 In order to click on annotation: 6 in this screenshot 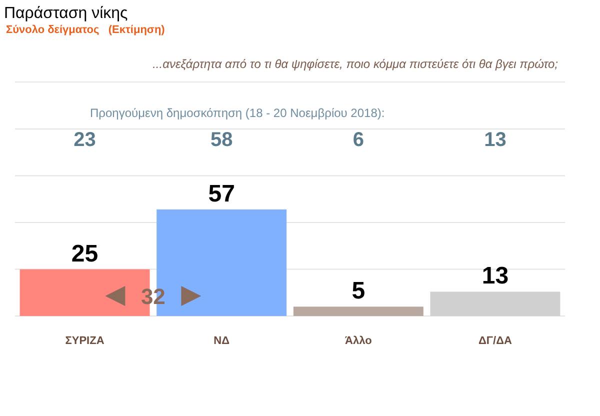, I will do `click(358, 140)`.